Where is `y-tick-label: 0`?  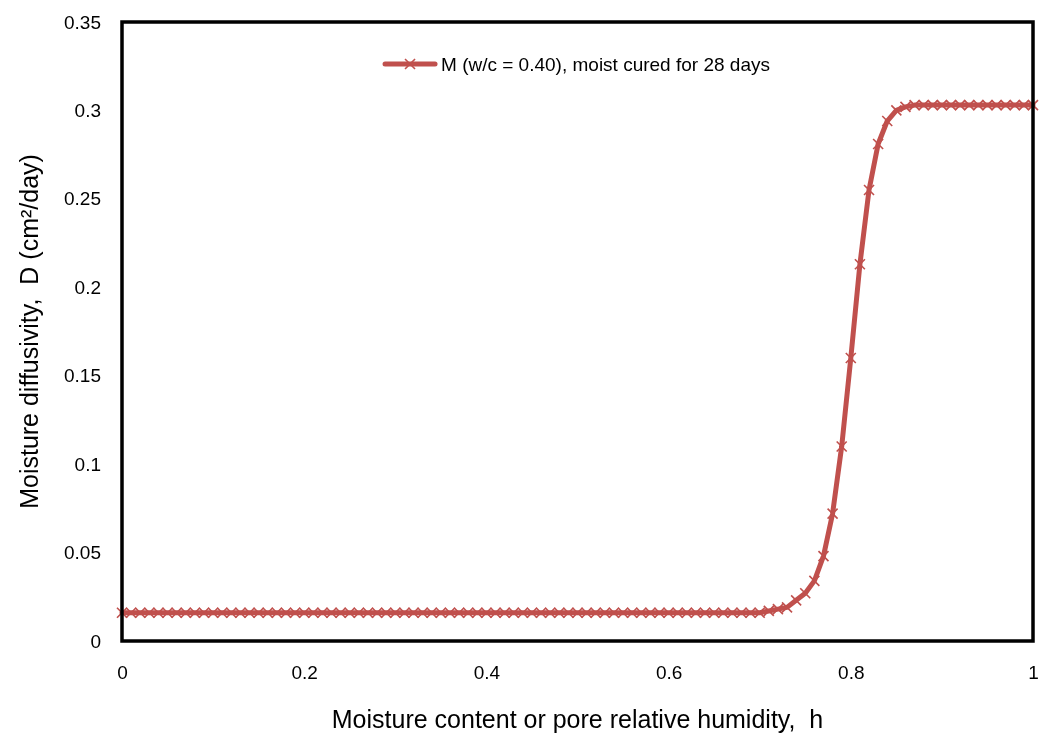
y-tick-label: 0 is located at coordinates (95, 641).